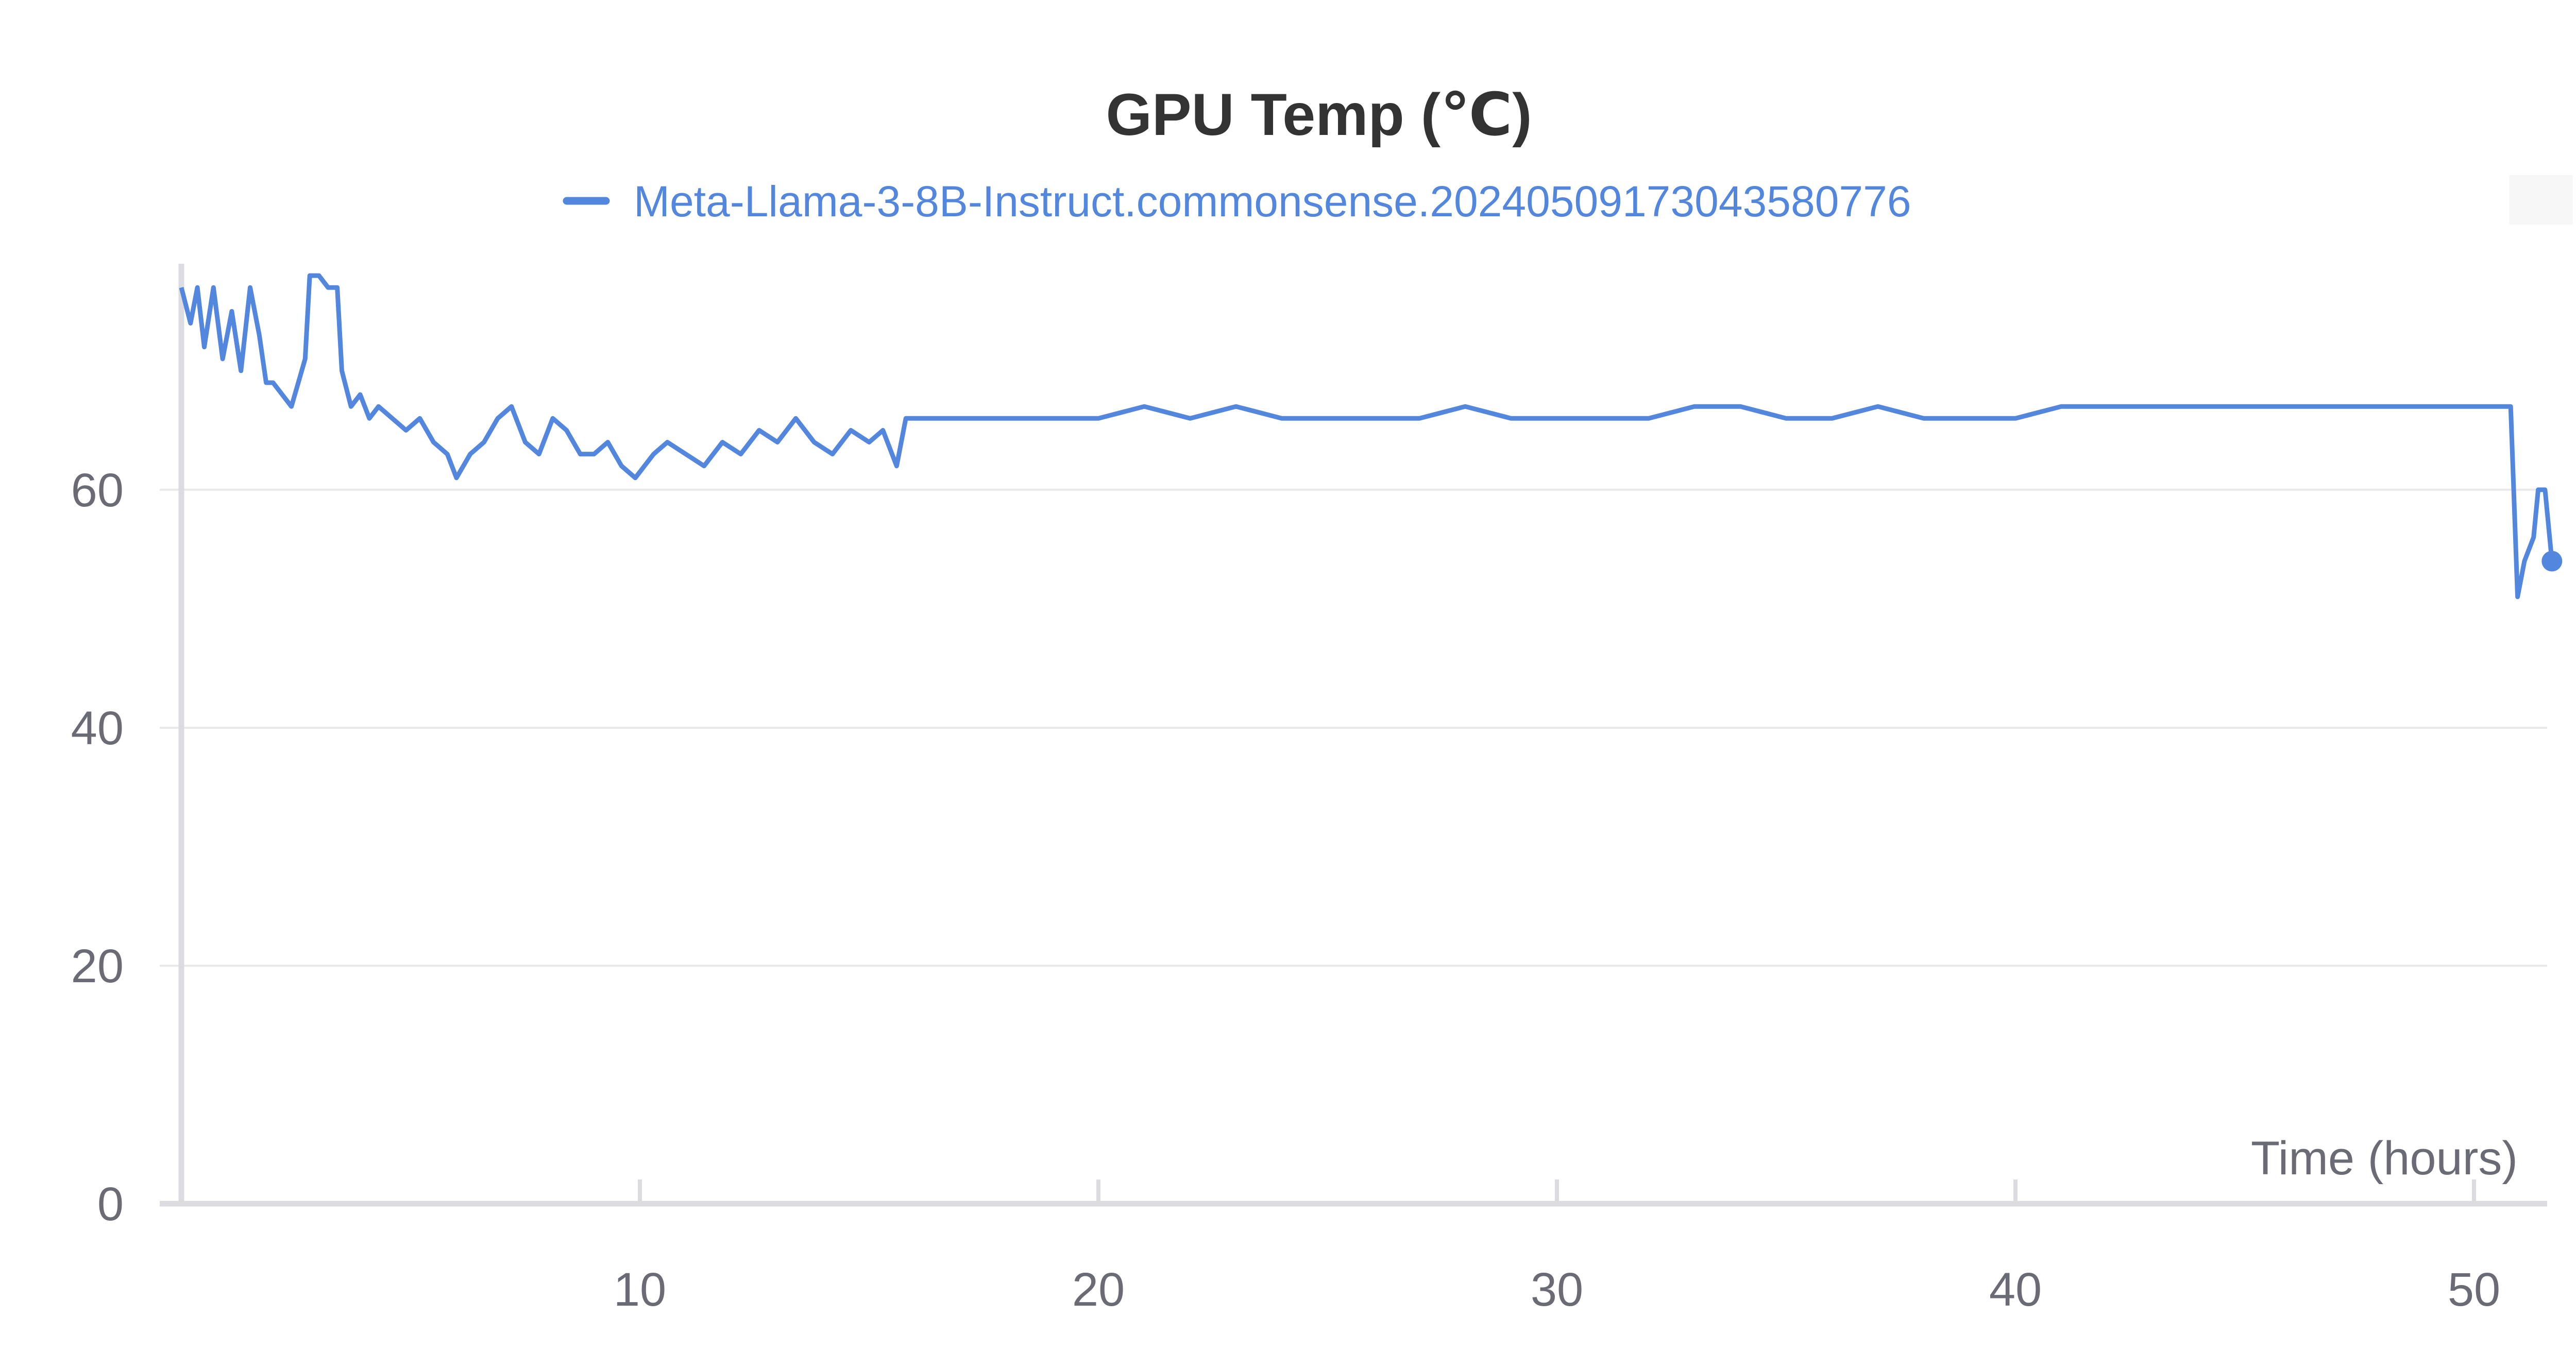 This screenshot has height=1368, width=2576. Describe the element at coordinates (1557, 1247) in the screenshot. I see `x-axis-ticks: 10 20 30 40 50` at that location.